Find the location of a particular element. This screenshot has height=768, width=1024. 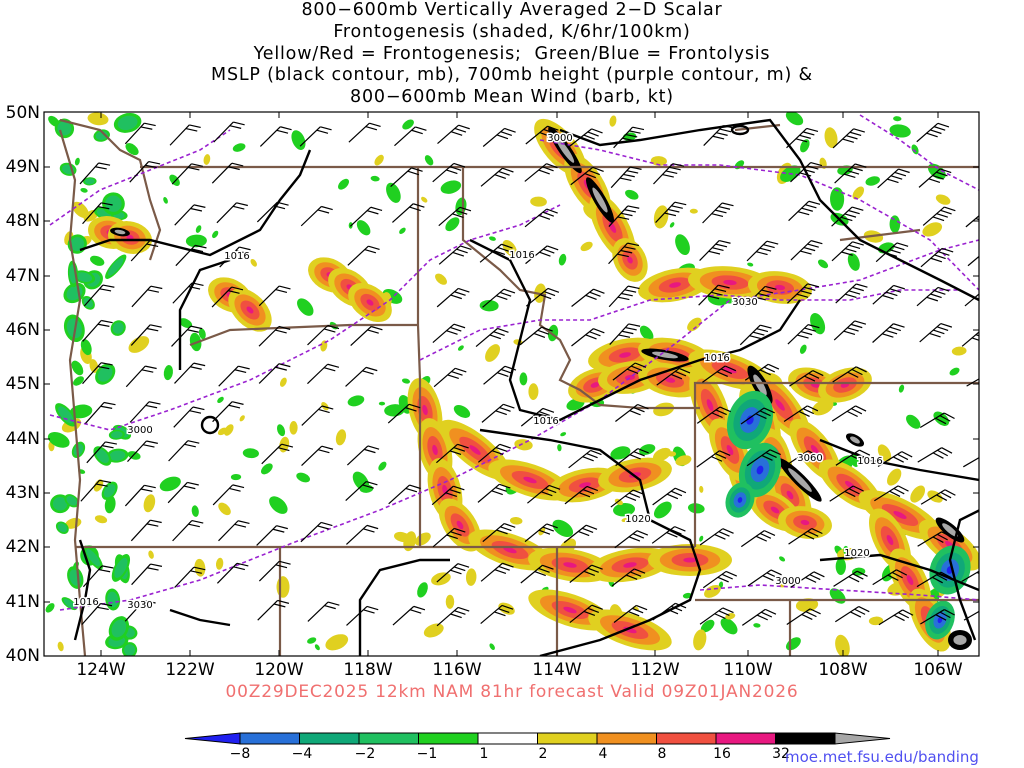

state-border-line is located at coordinates (419, 435).